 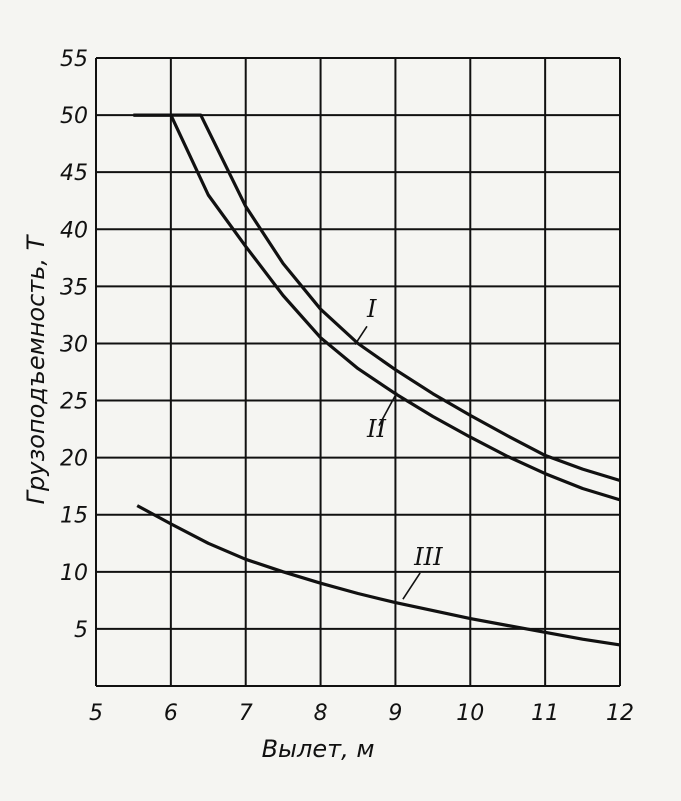 What do you see at coordinates (74, 116) in the screenshot?
I see `y-tick-label: 50` at bounding box center [74, 116].